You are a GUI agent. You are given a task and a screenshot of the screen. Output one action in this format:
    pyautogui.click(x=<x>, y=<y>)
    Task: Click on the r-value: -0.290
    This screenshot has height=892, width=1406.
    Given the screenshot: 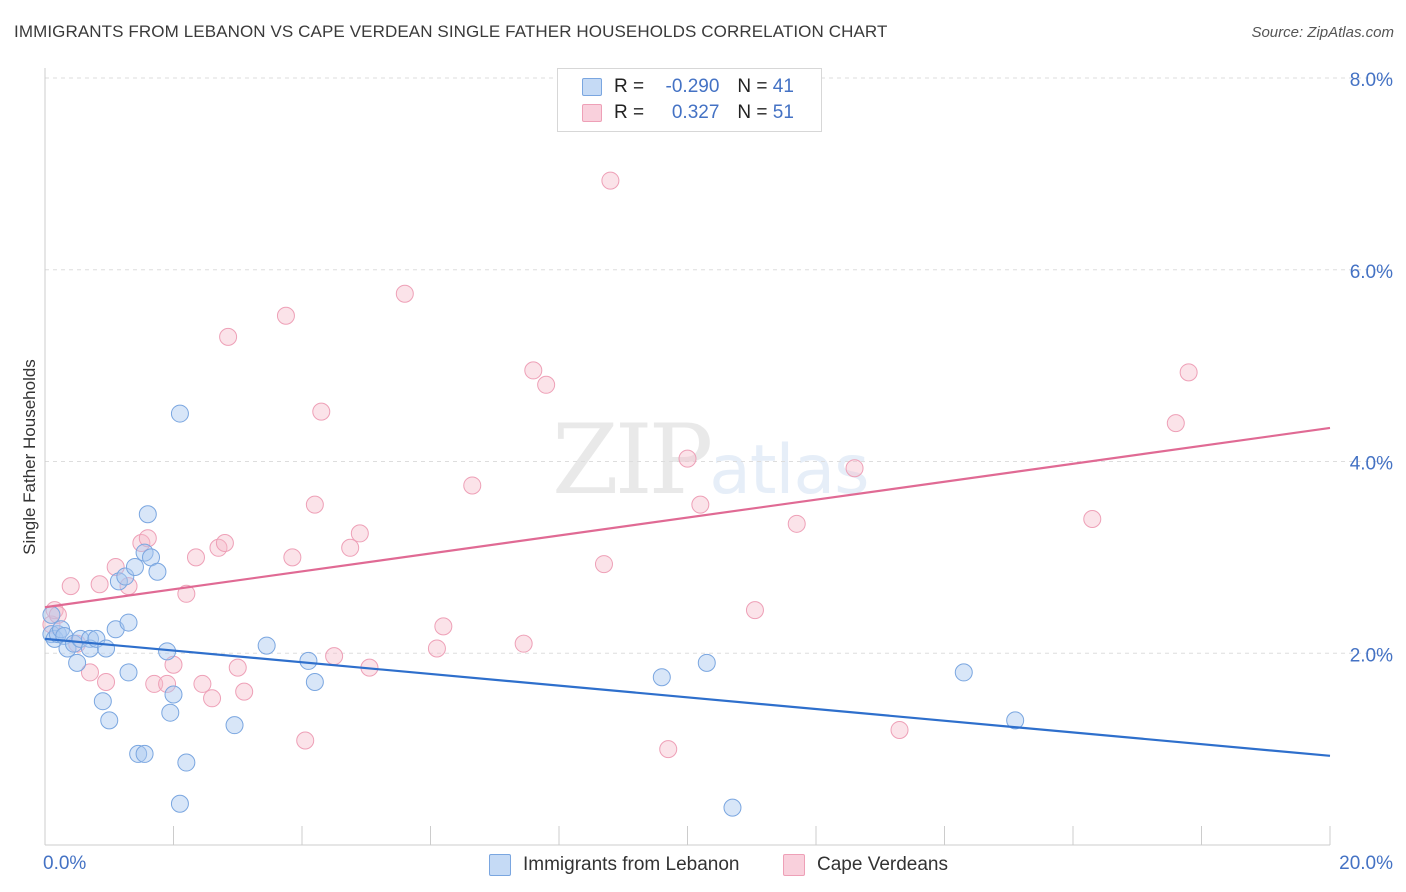 What is the action you would take?
    pyautogui.click(x=692, y=86)
    